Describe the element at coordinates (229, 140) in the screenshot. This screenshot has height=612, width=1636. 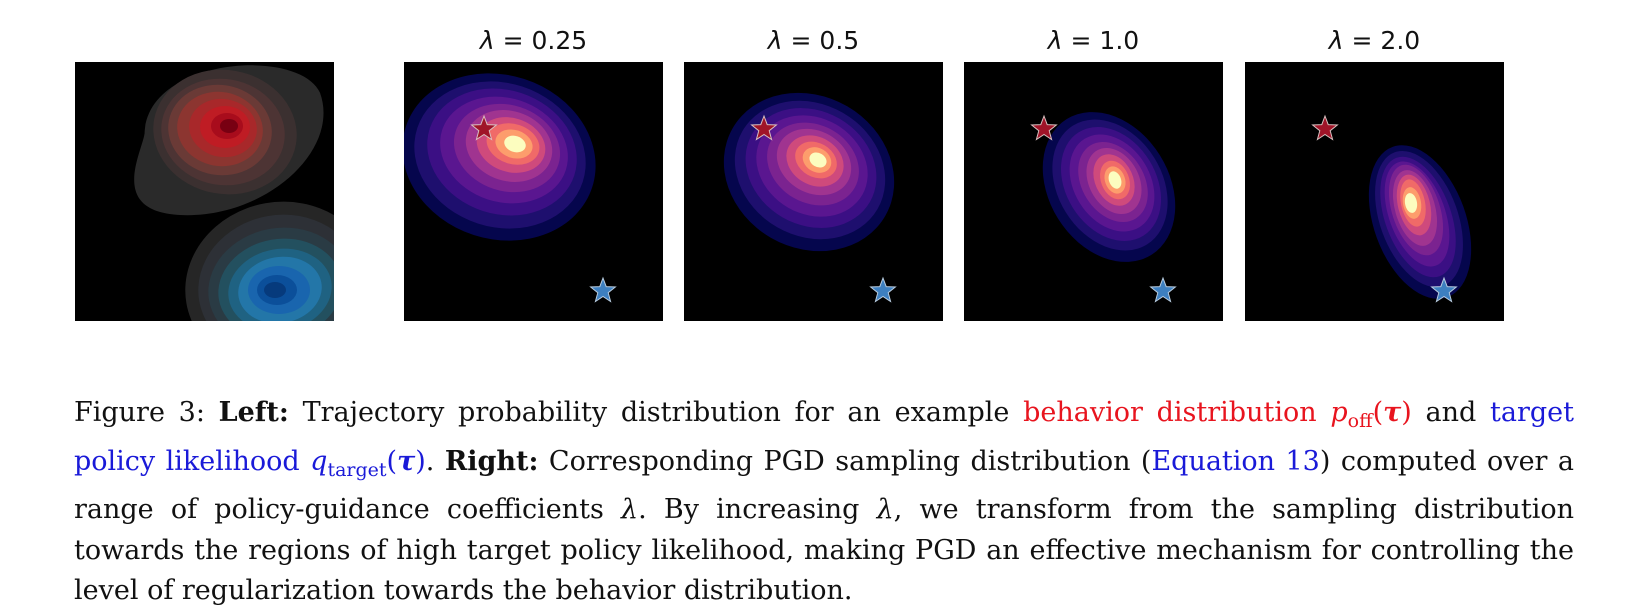
I see `behavior-distribution-contours` at that location.